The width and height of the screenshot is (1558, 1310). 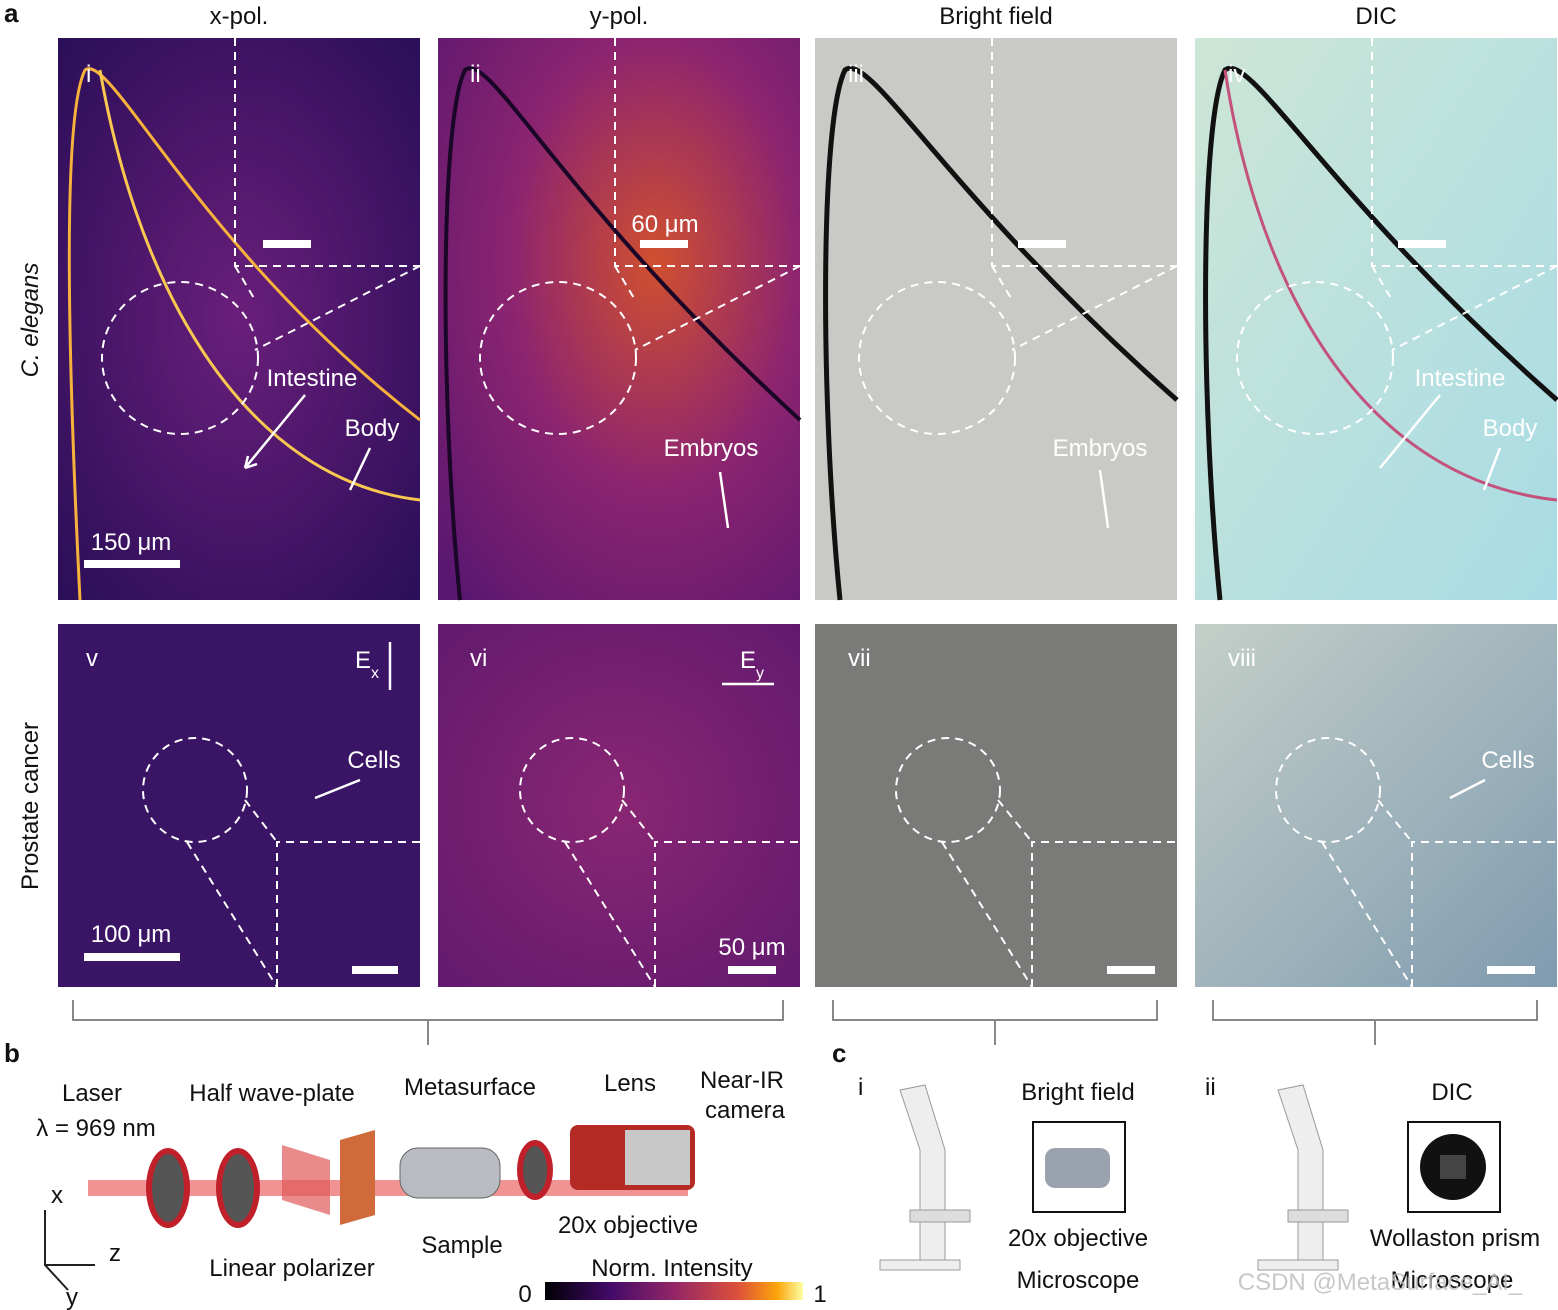 What do you see at coordinates (92, 658) in the screenshot?
I see `image-label: v` at bounding box center [92, 658].